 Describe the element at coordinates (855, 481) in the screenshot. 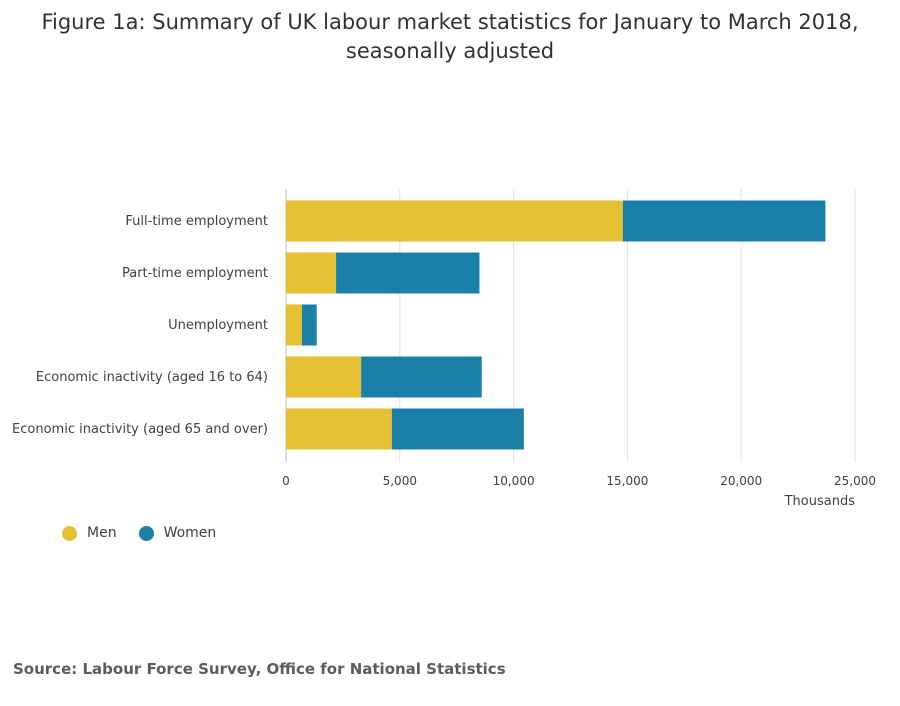

I see `x-tick-label: 25,000` at that location.